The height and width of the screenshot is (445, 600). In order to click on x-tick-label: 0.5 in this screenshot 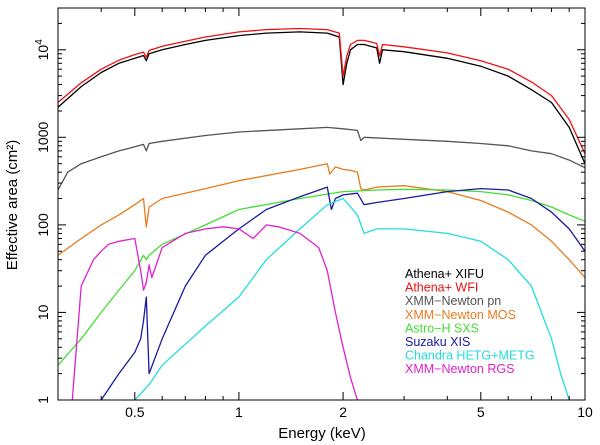, I will do `click(135, 412)`.